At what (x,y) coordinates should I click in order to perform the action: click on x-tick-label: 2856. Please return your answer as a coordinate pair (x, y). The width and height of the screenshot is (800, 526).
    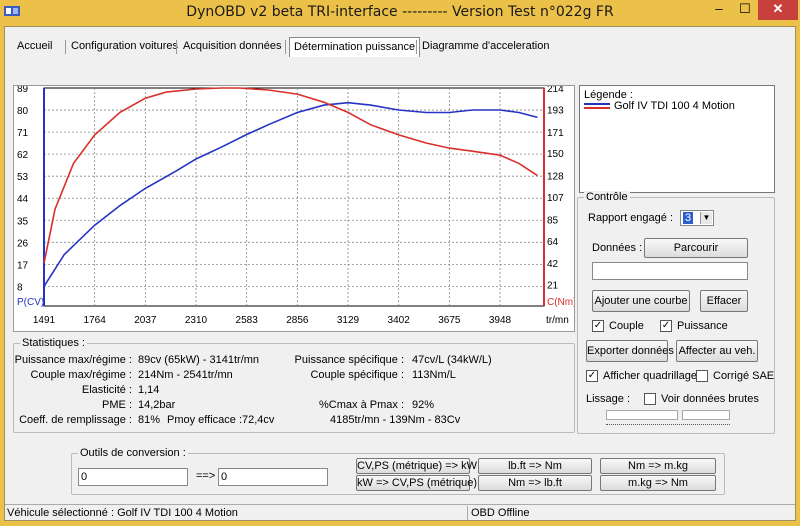
    Looking at the image, I should click on (297, 320).